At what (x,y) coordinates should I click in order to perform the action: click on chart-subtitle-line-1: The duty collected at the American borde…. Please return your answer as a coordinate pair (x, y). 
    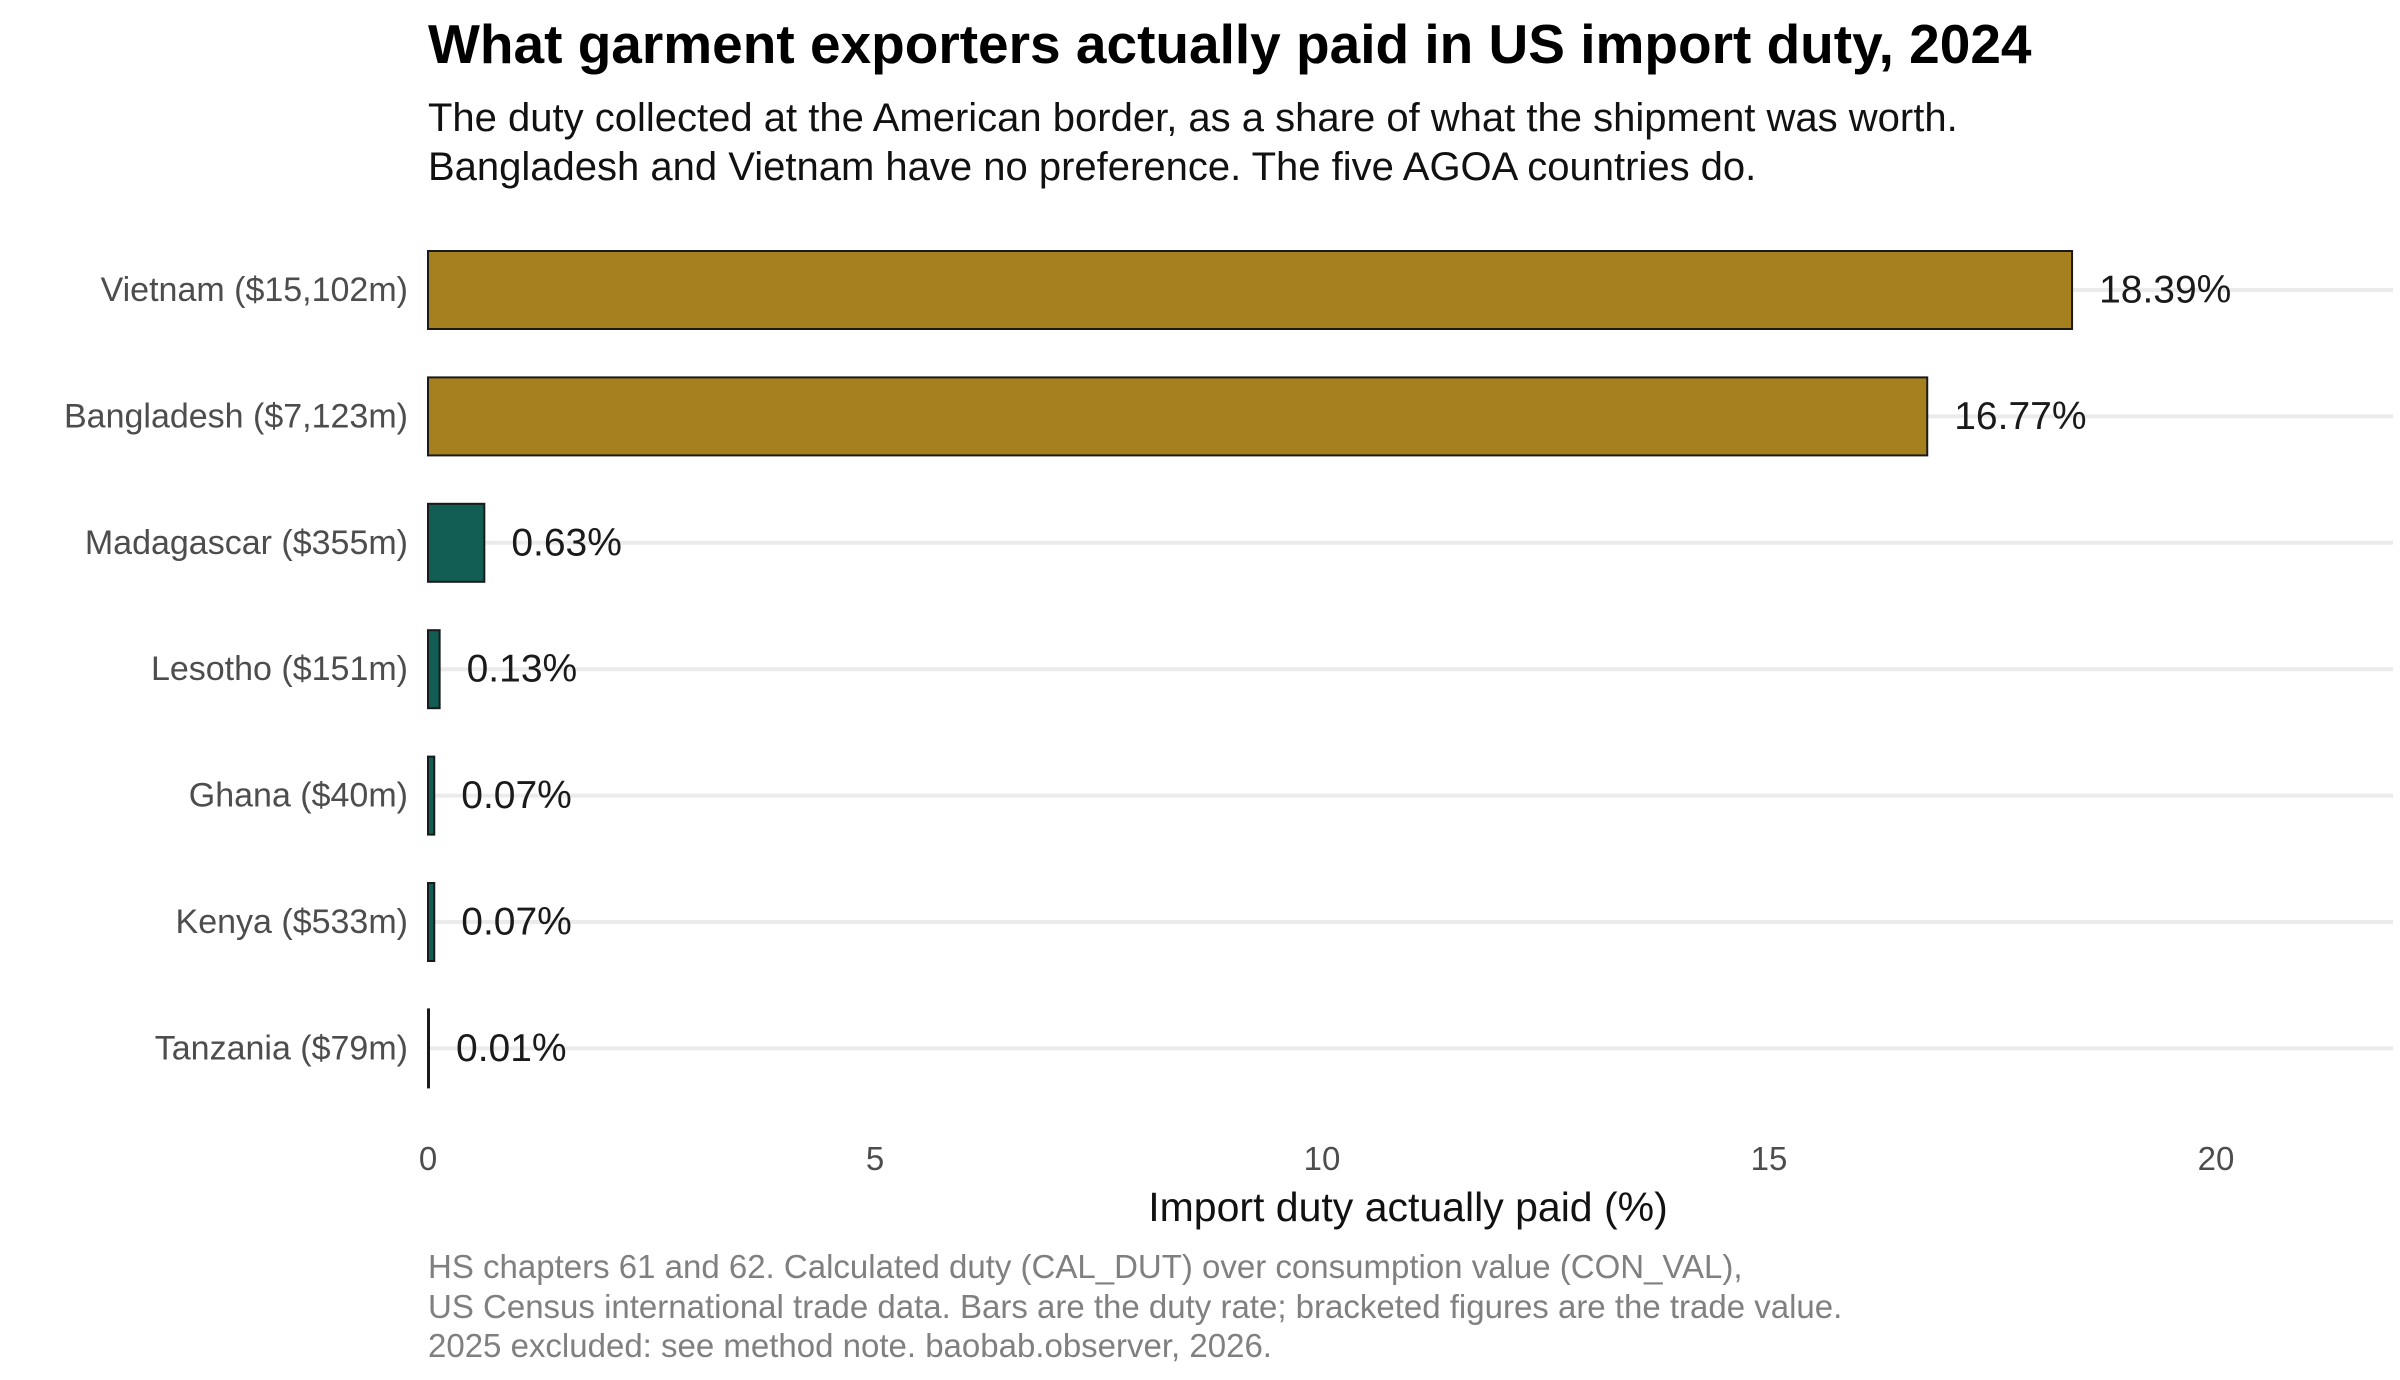
    Looking at the image, I should click on (1193, 118).